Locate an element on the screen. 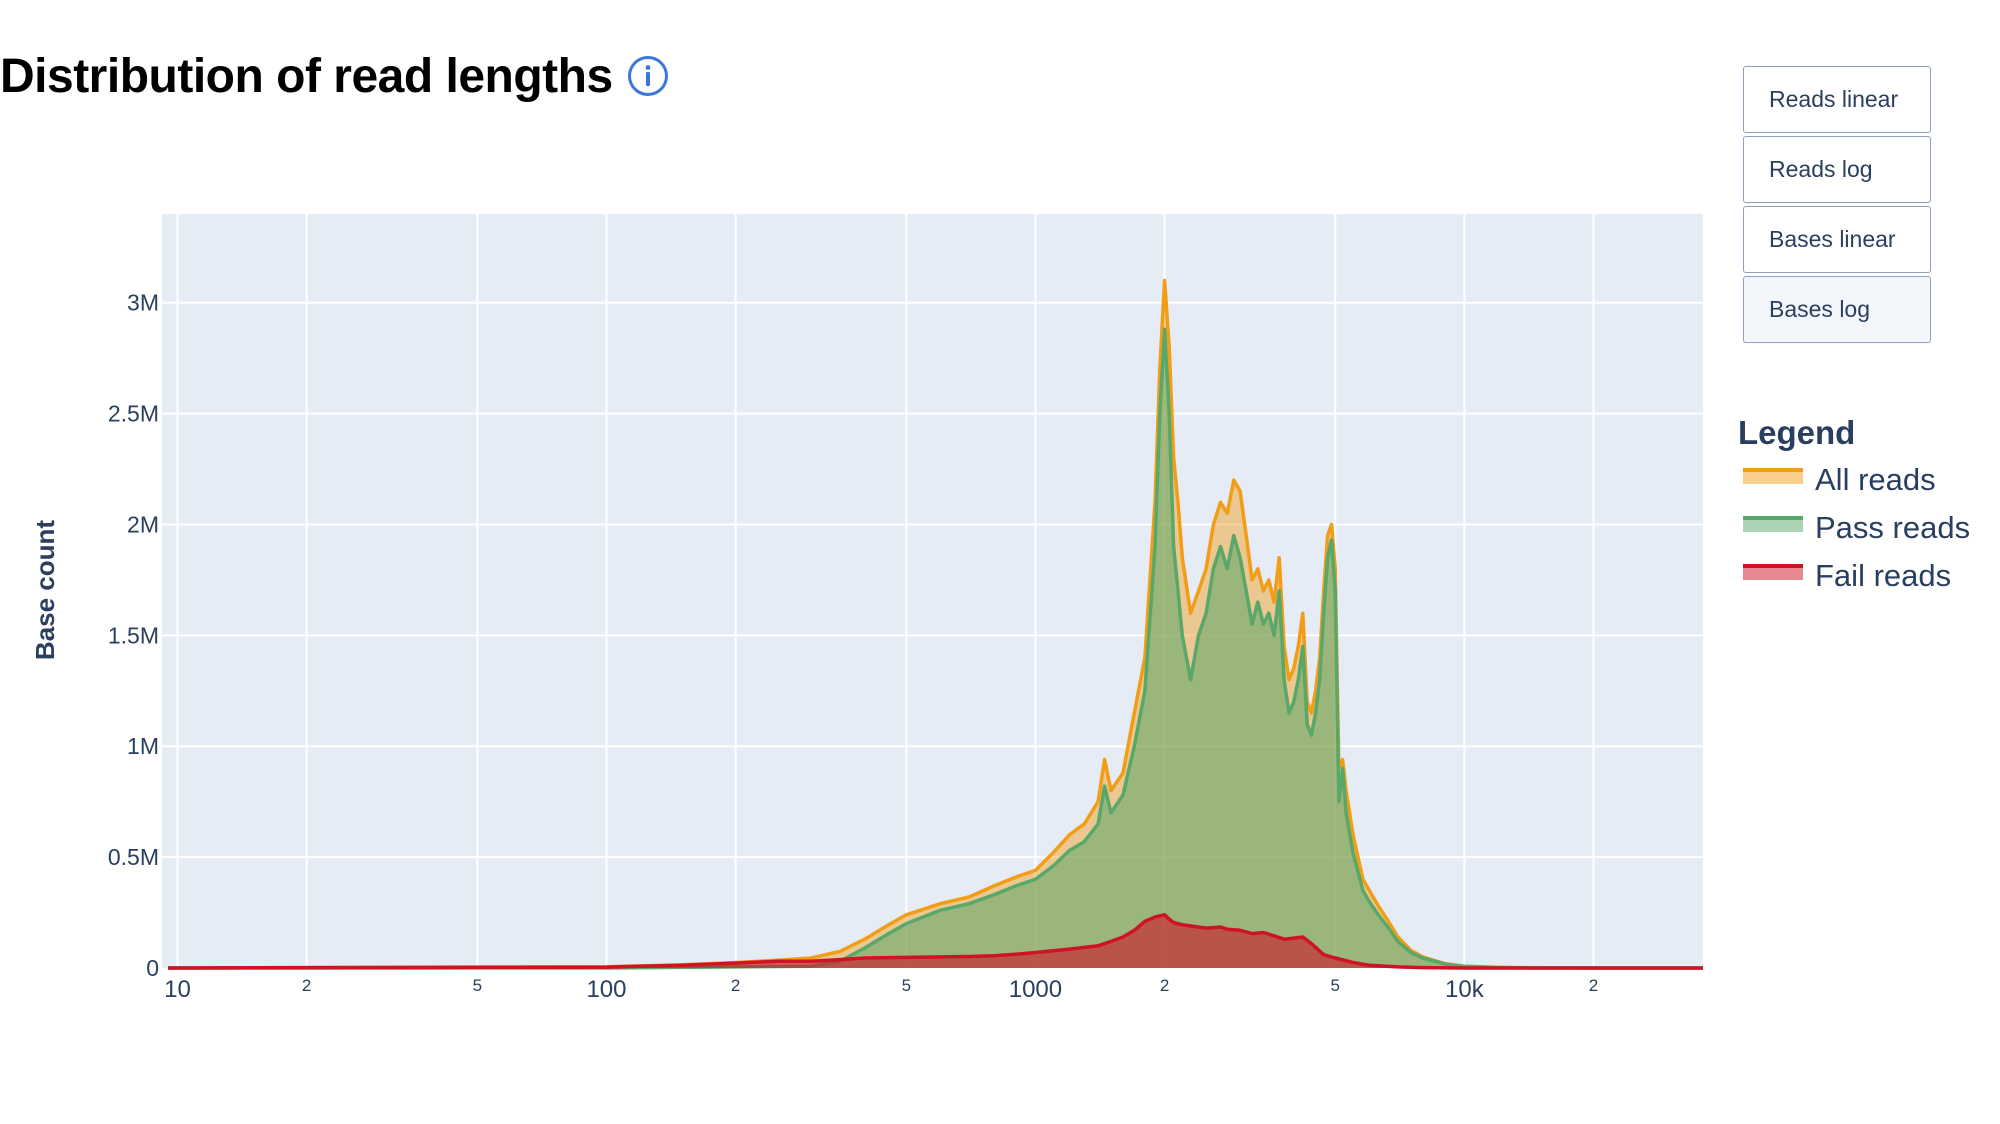 The image size is (2000, 1124). x-tick-label: 10k is located at coordinates (1465, 989).